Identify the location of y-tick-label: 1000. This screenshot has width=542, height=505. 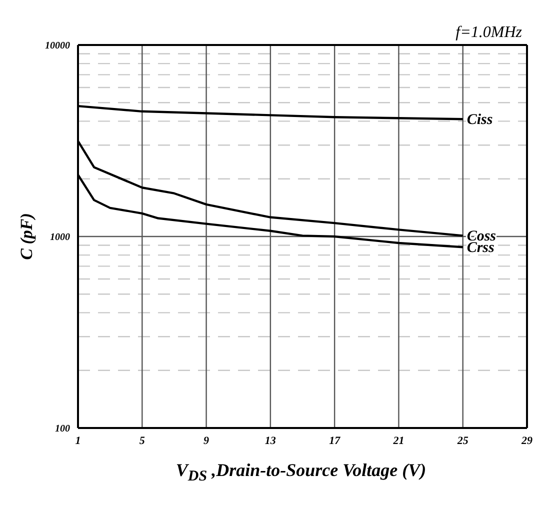
(60, 238).